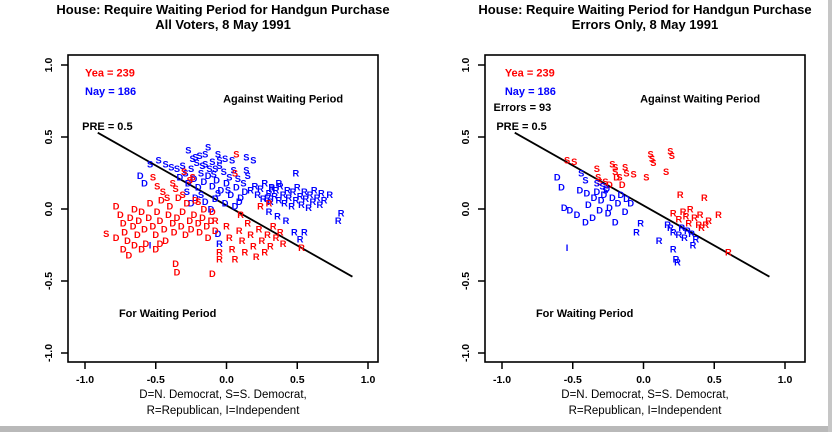 The width and height of the screenshot is (832, 432). Describe the element at coordinates (785, 380) in the screenshot. I see `x-tick-label: 1.0` at that location.